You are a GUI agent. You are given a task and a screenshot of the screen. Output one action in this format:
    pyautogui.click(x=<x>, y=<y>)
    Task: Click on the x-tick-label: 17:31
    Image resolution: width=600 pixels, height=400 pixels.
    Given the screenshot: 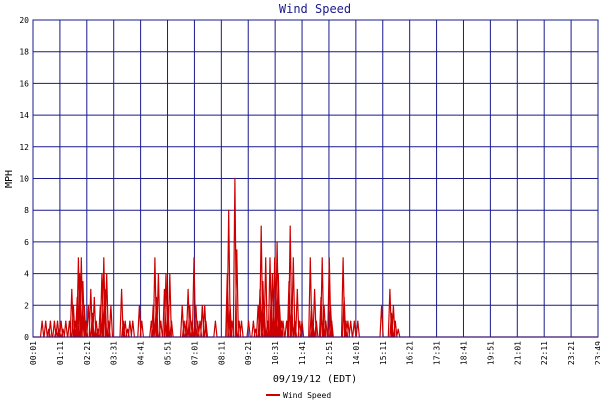 What is the action you would take?
    pyautogui.click(x=437, y=353)
    